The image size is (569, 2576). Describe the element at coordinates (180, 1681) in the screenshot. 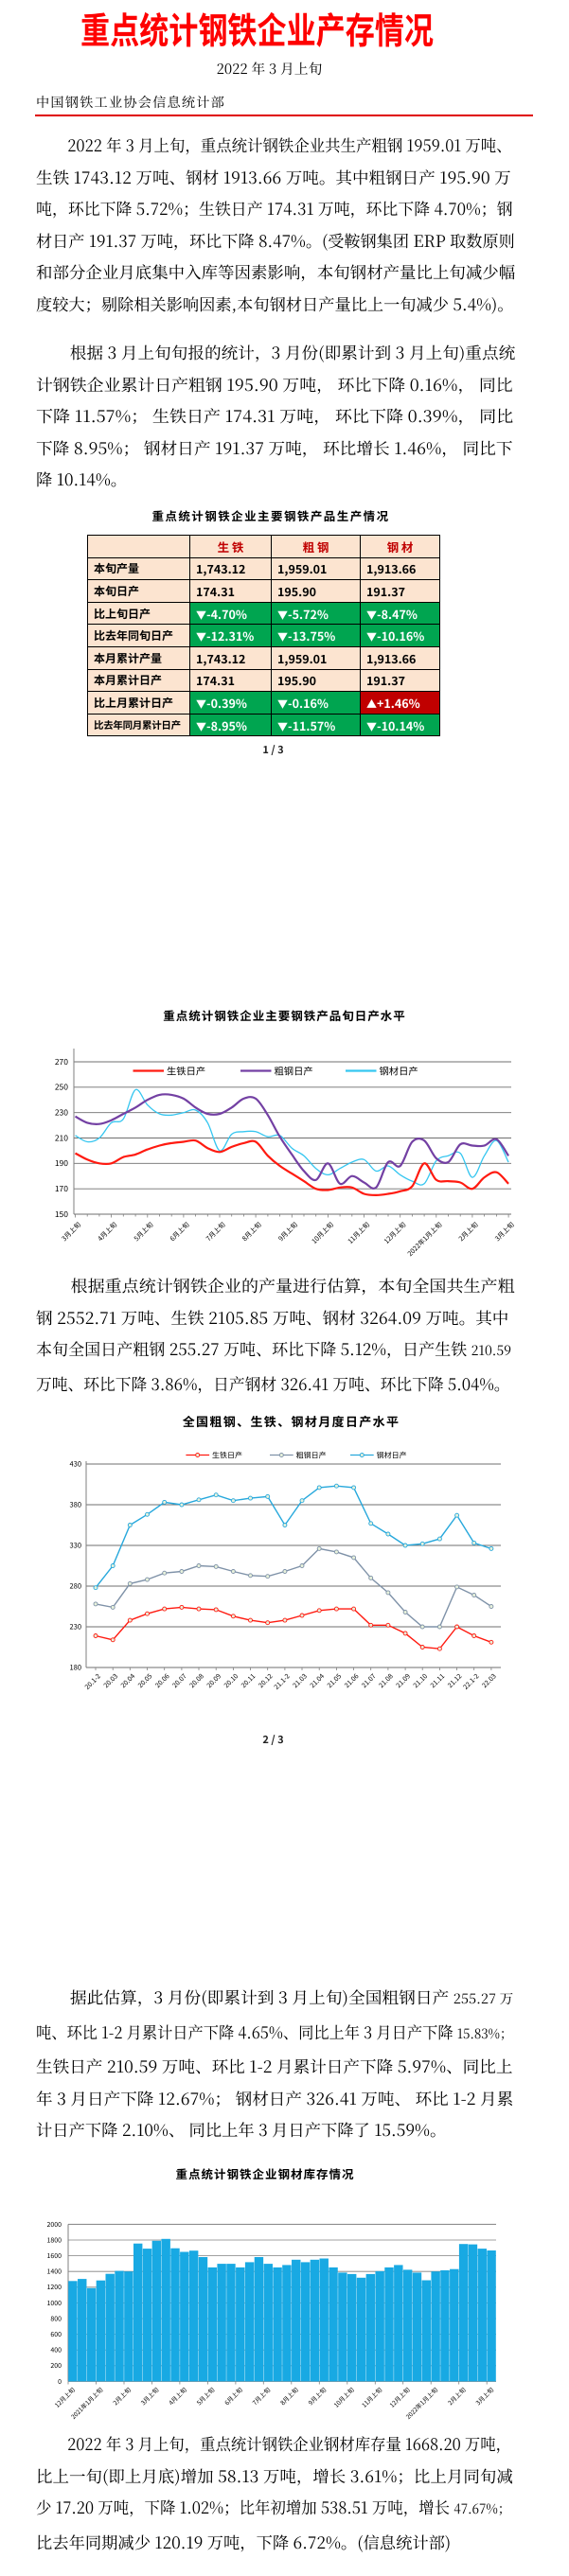

I see `svg-text: 20.07` at that location.